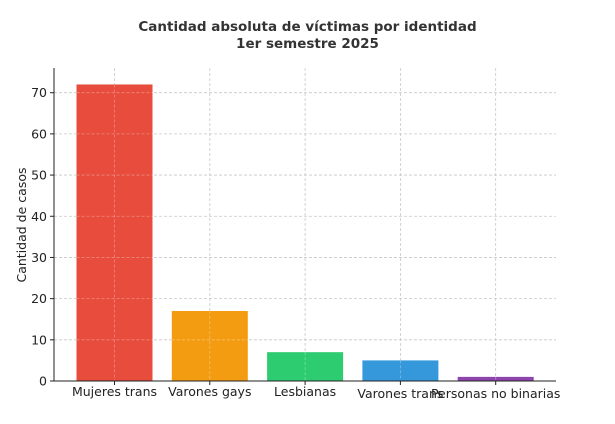 Image resolution: width=615 pixels, height=424 pixels. I want to click on y-tick-label: 70, so click(39, 92).